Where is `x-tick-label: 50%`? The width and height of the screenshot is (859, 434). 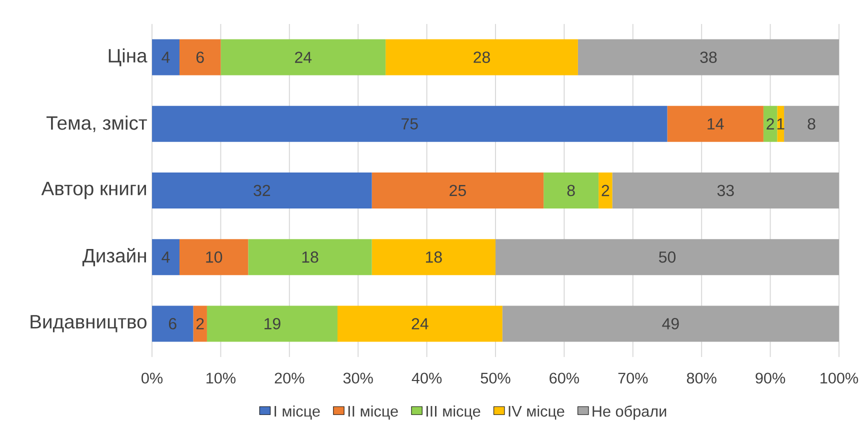 x-tick-label: 50% is located at coordinates (495, 378).